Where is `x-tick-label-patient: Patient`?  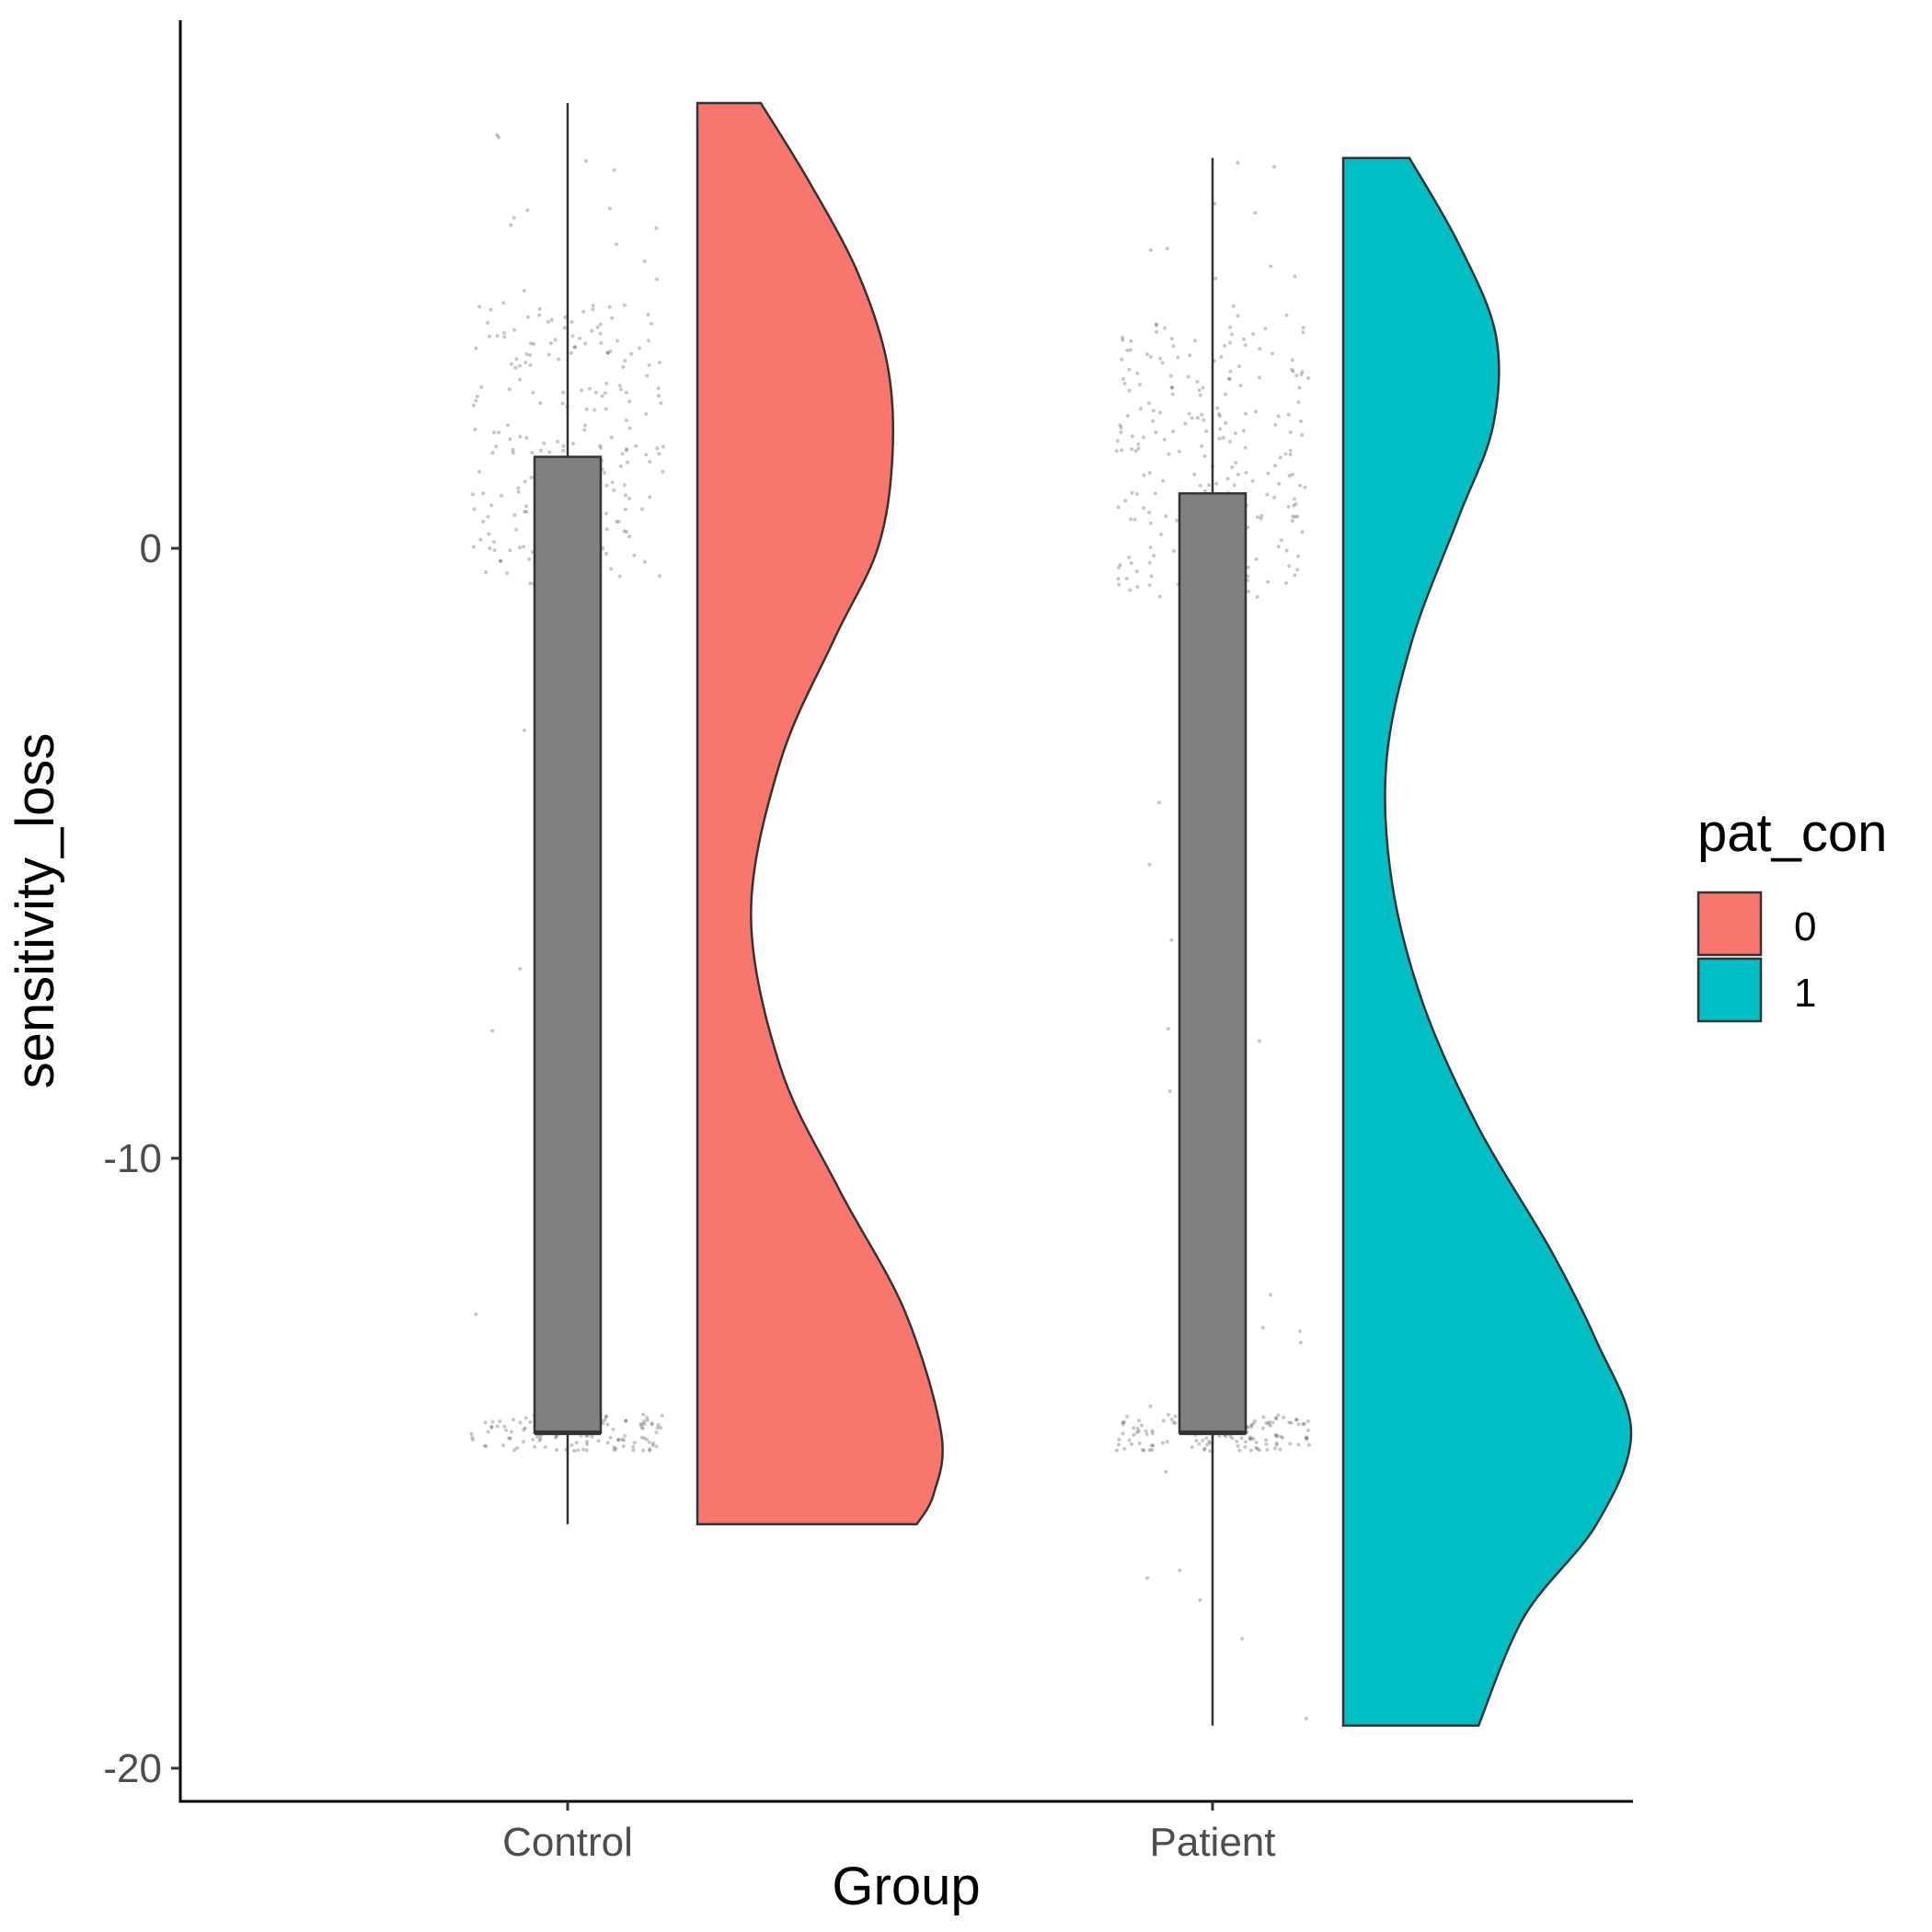 x-tick-label-patient: Patient is located at coordinates (1213, 1842).